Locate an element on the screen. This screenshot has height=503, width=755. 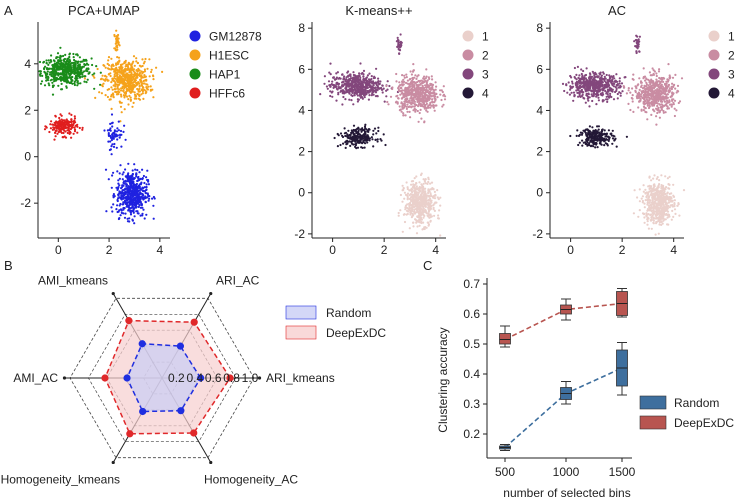
legend-label: H1ESC is located at coordinates (229, 56).